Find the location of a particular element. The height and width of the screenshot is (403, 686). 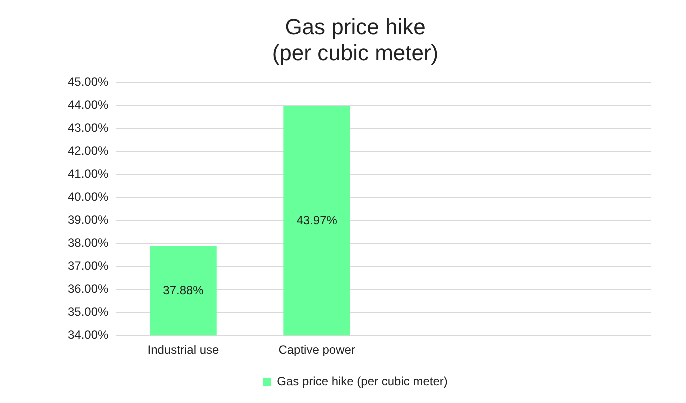

y-tick-label: 34.00% is located at coordinates (89, 335).